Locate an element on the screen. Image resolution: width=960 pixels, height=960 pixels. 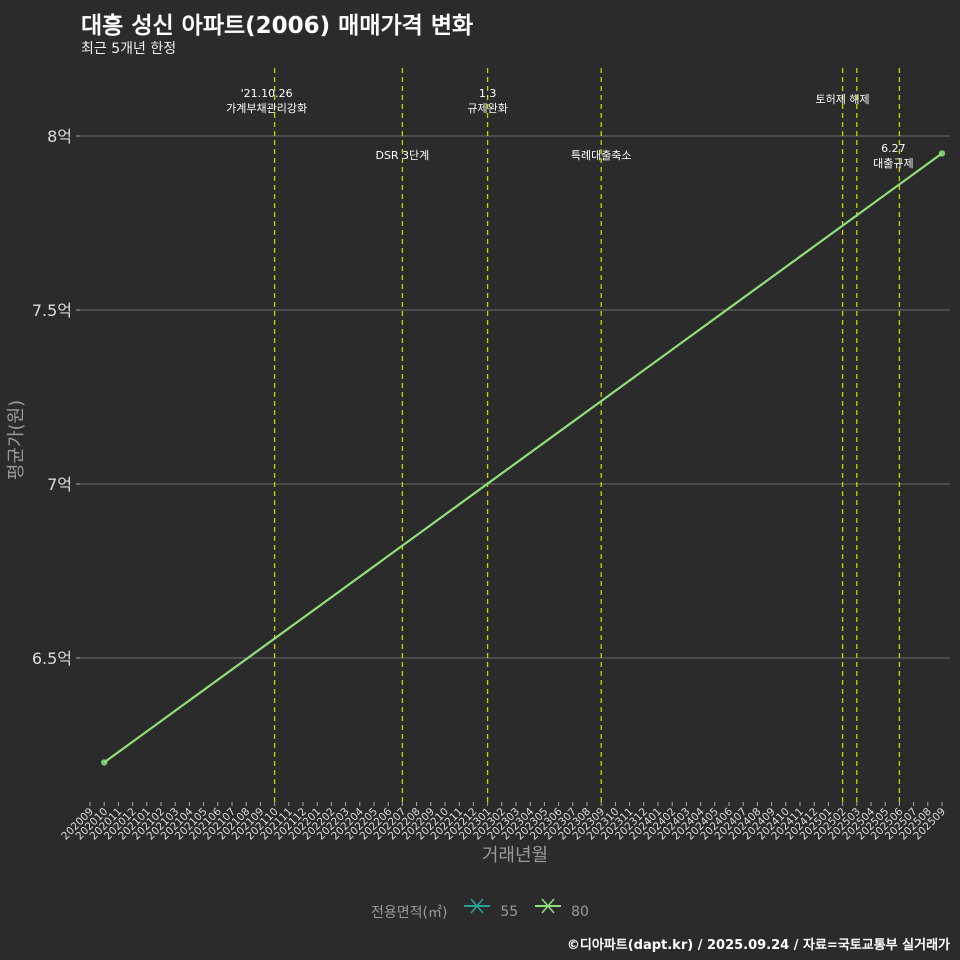
policy-event-label: 가계부채관리강화 is located at coordinates (266, 108).